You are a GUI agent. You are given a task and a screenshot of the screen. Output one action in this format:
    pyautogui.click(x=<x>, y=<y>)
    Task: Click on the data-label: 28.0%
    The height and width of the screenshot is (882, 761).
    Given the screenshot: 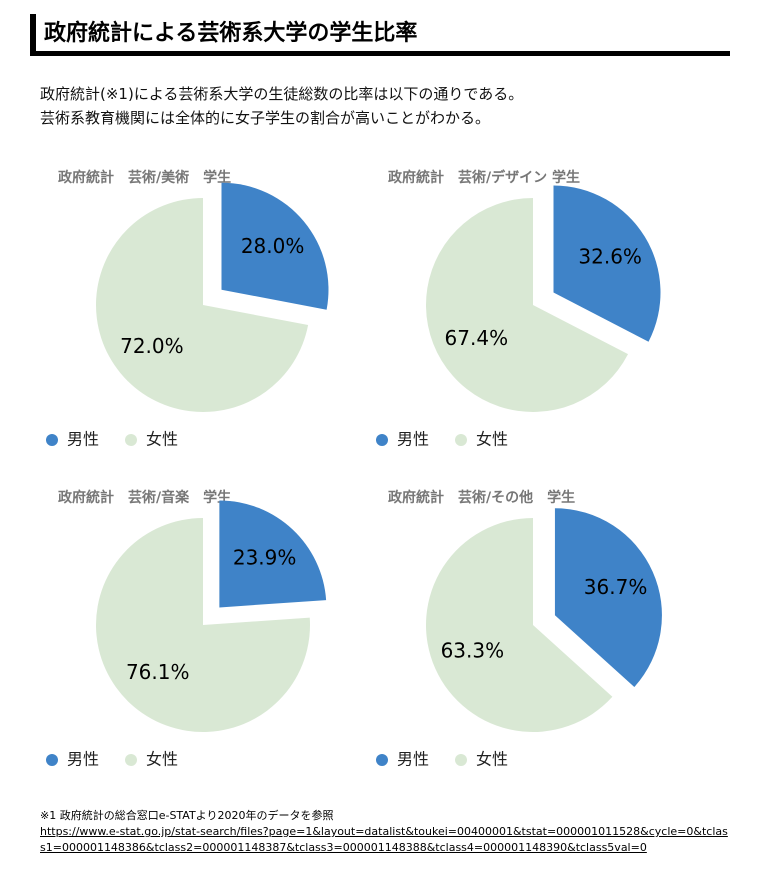 What is the action you would take?
    pyautogui.click(x=273, y=246)
    